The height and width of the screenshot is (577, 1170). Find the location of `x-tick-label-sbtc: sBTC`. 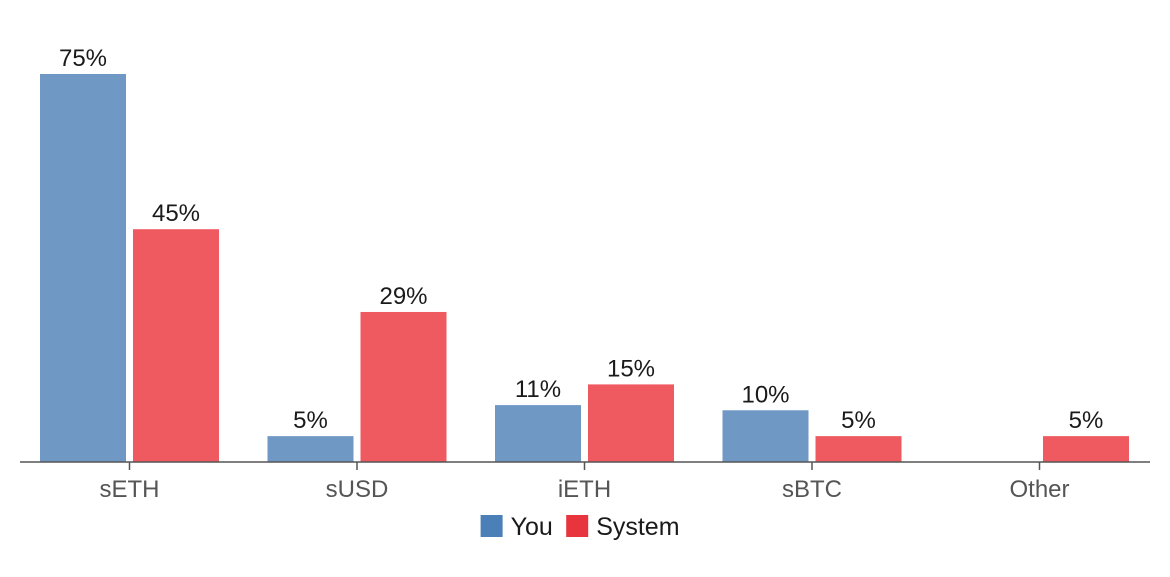

x-tick-label-sbtc: sBTC is located at coordinates (812, 489).